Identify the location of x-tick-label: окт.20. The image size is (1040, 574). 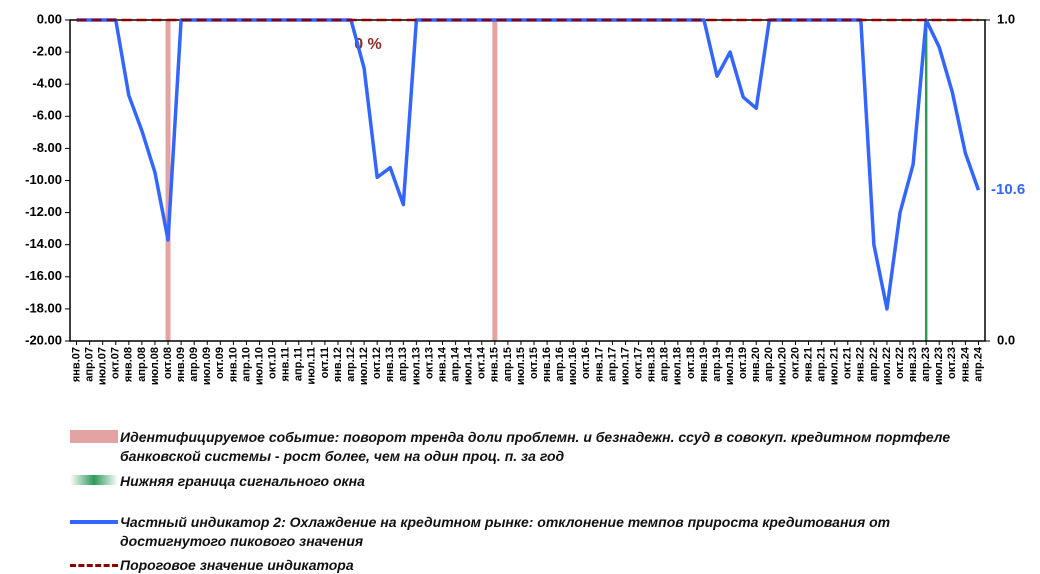
(795, 363).